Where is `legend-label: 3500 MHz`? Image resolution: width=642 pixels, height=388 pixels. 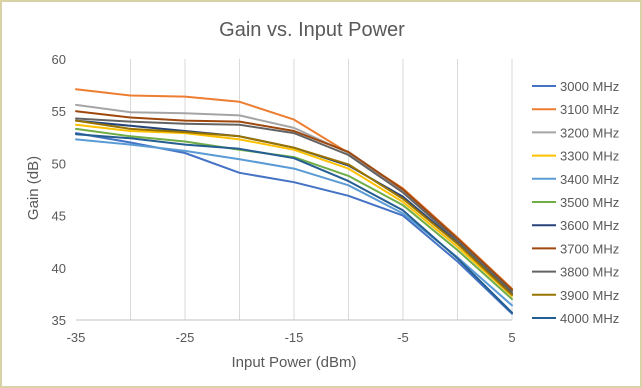 legend-label: 3500 MHz is located at coordinates (589, 202).